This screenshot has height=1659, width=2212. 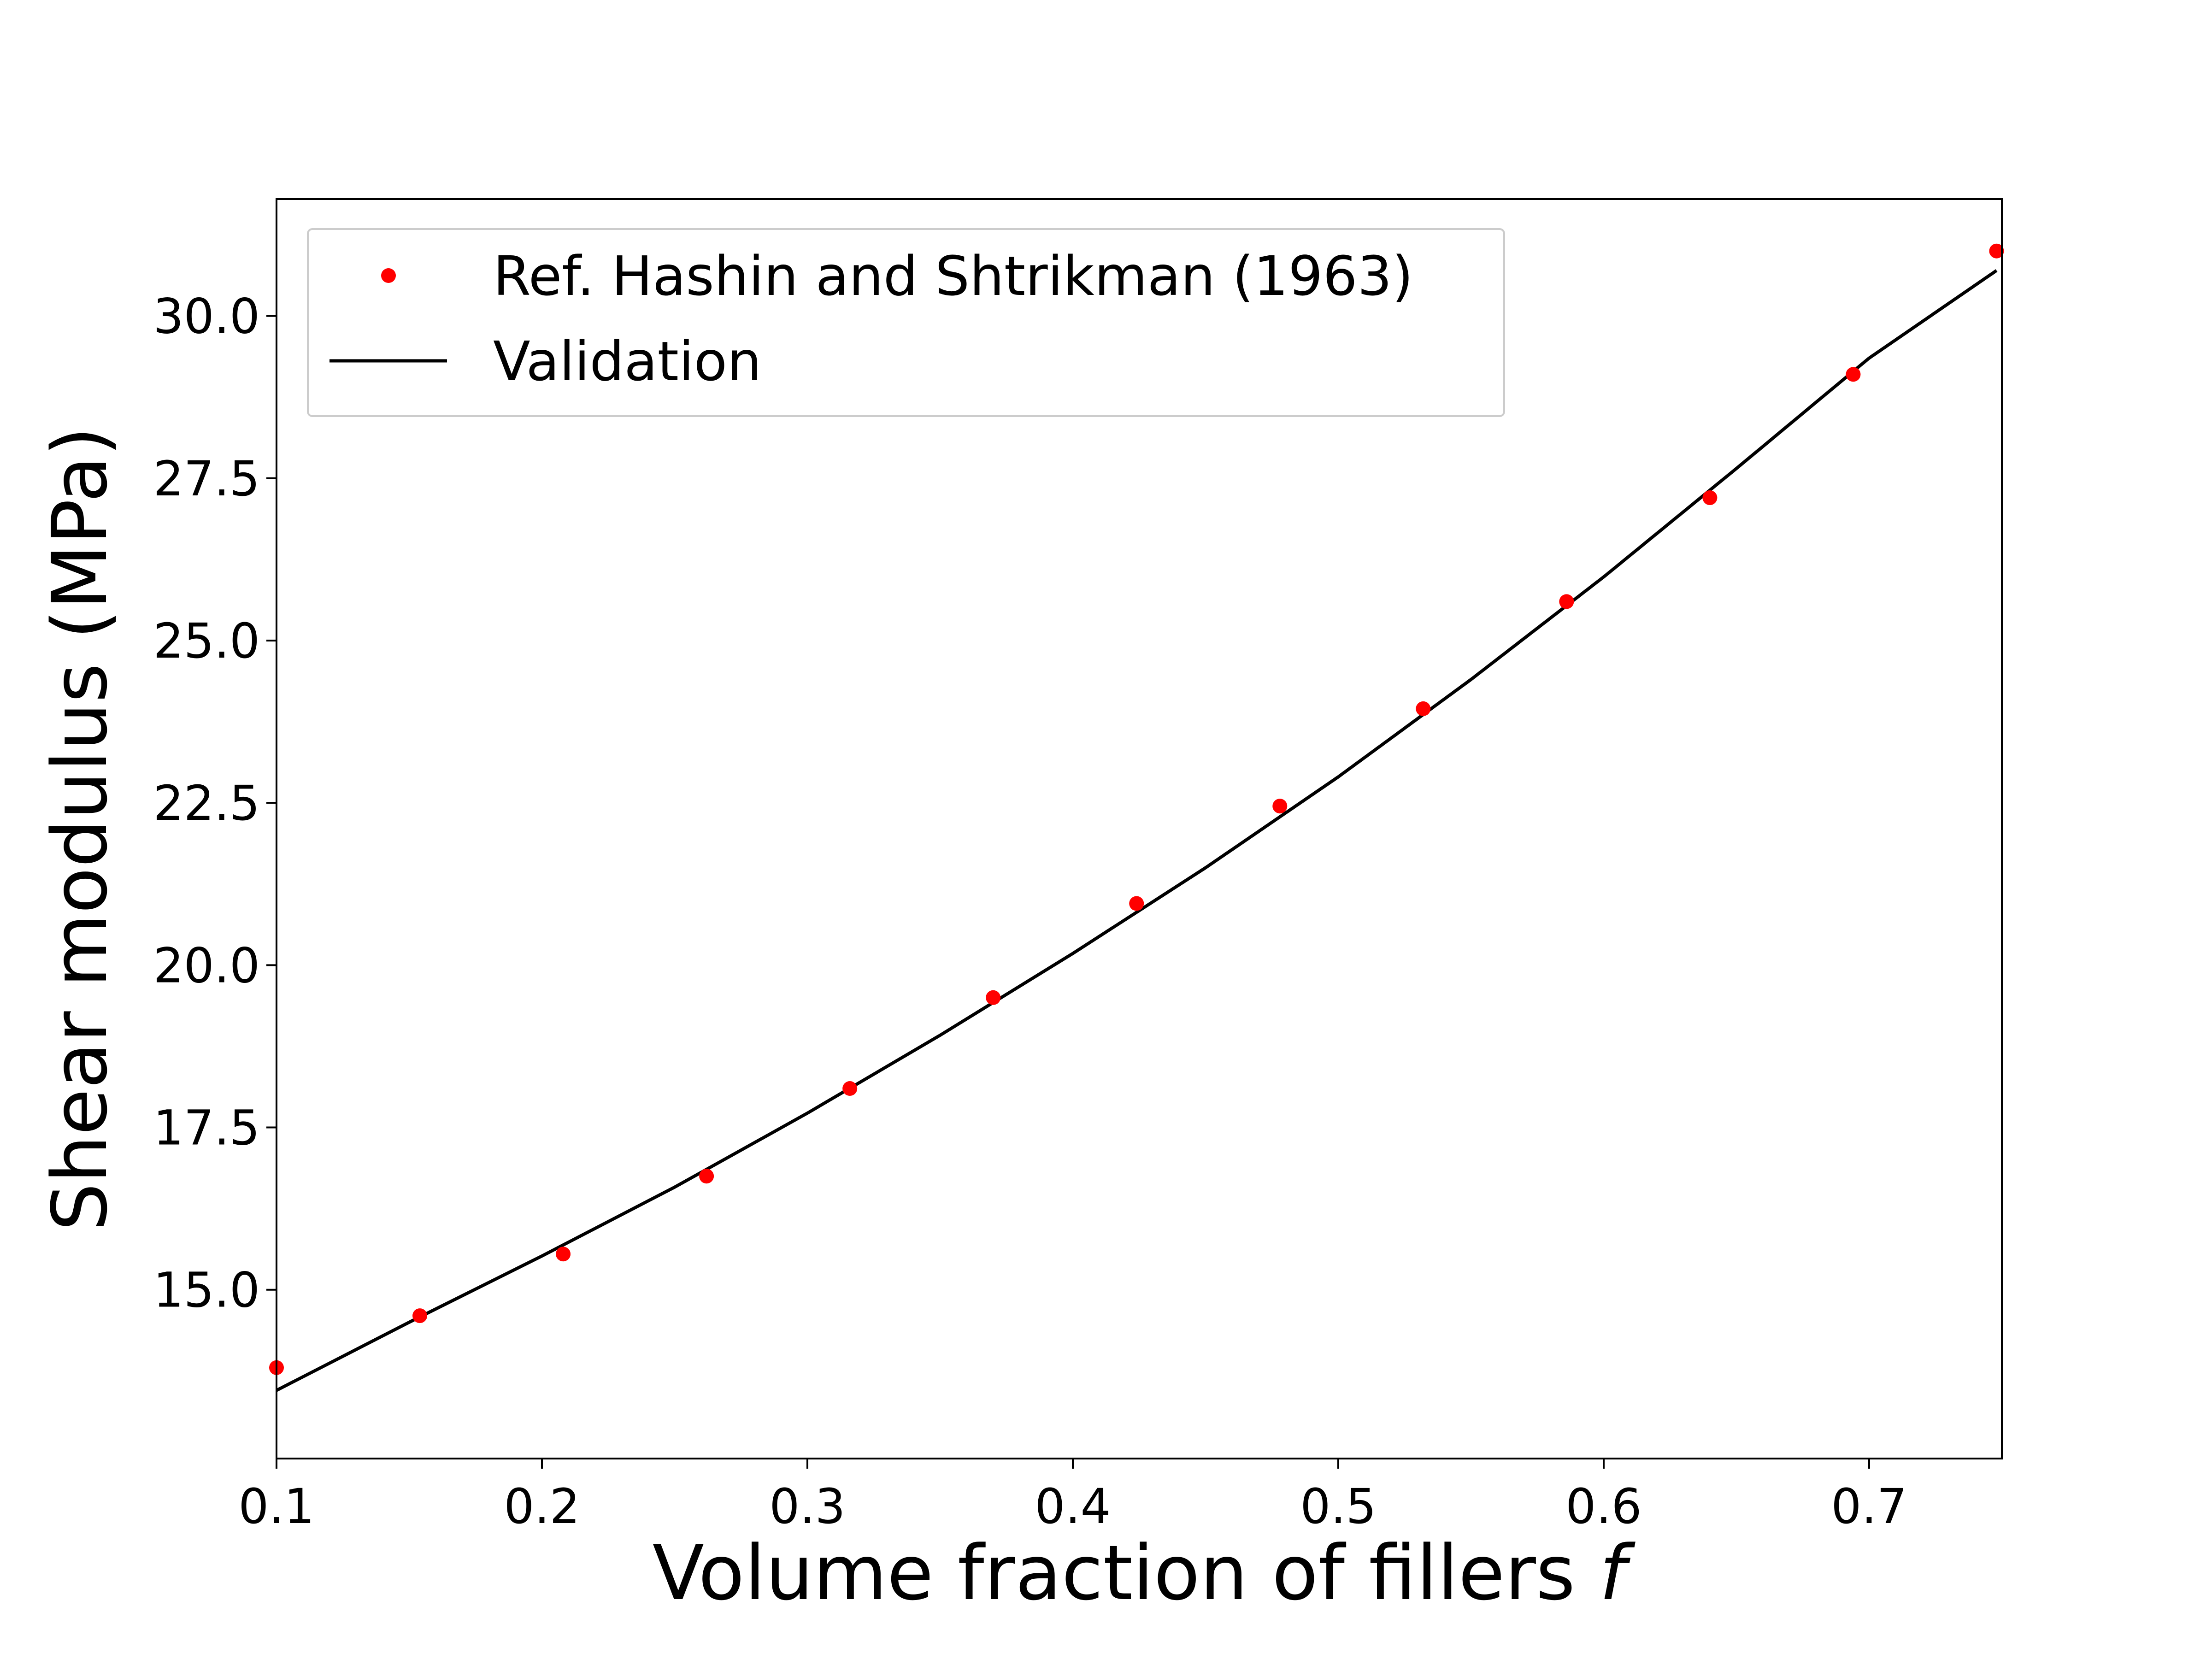 What do you see at coordinates (1338, 1506) in the screenshot?
I see `x-tick-label: 0.5` at bounding box center [1338, 1506].